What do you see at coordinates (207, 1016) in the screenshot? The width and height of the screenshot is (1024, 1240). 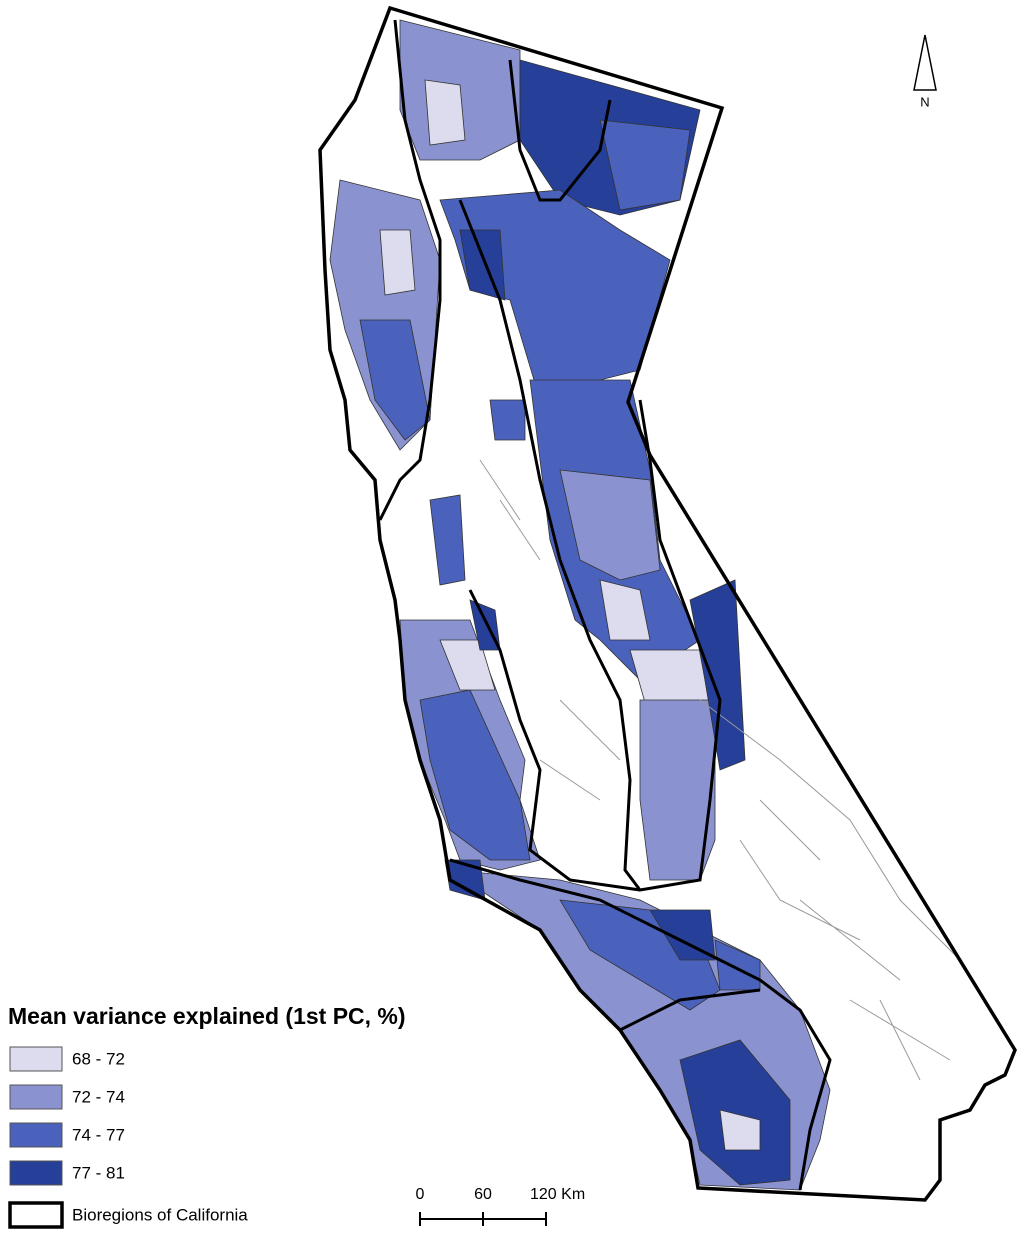 I see `legend-title: Mean variance explained (1st PC, %)` at bounding box center [207, 1016].